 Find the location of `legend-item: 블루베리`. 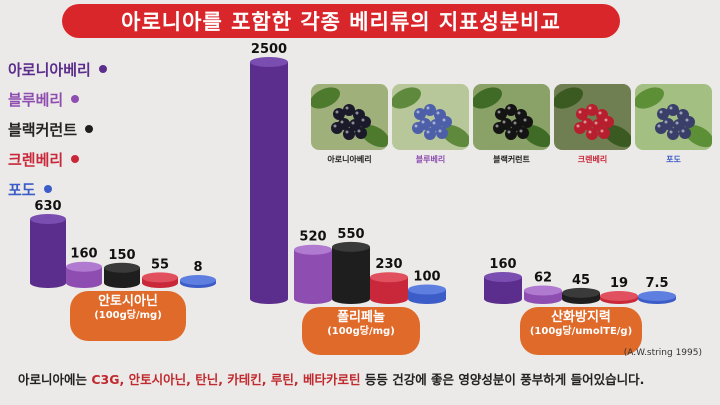

legend-item: 블루베리 is located at coordinates (57, 99).